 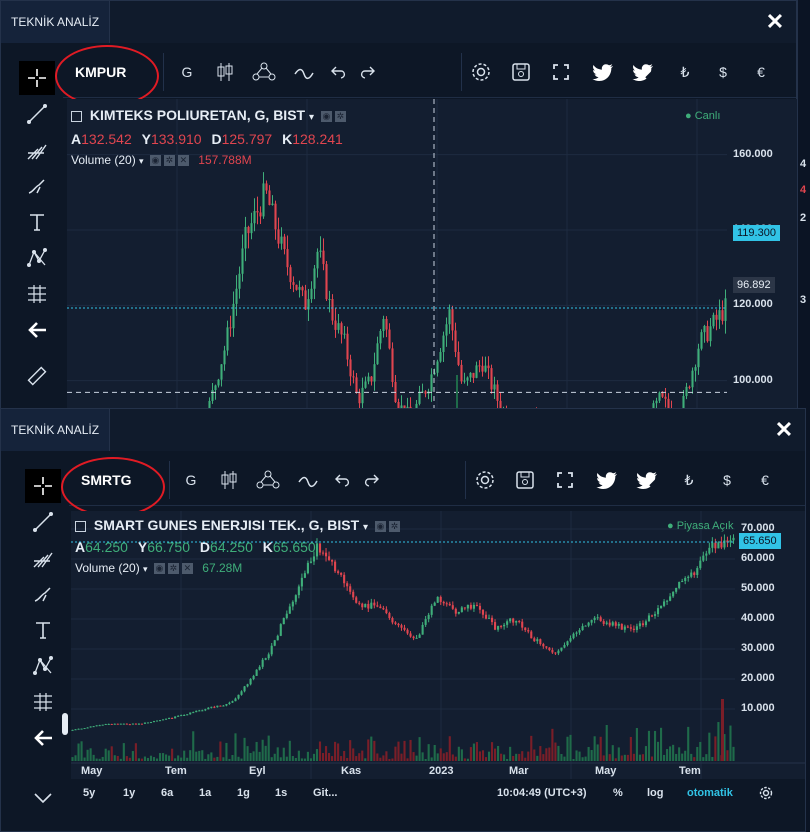 What do you see at coordinates (565, 793) in the screenshot?
I see `clock-timezone: (UTC+3)` at bounding box center [565, 793].